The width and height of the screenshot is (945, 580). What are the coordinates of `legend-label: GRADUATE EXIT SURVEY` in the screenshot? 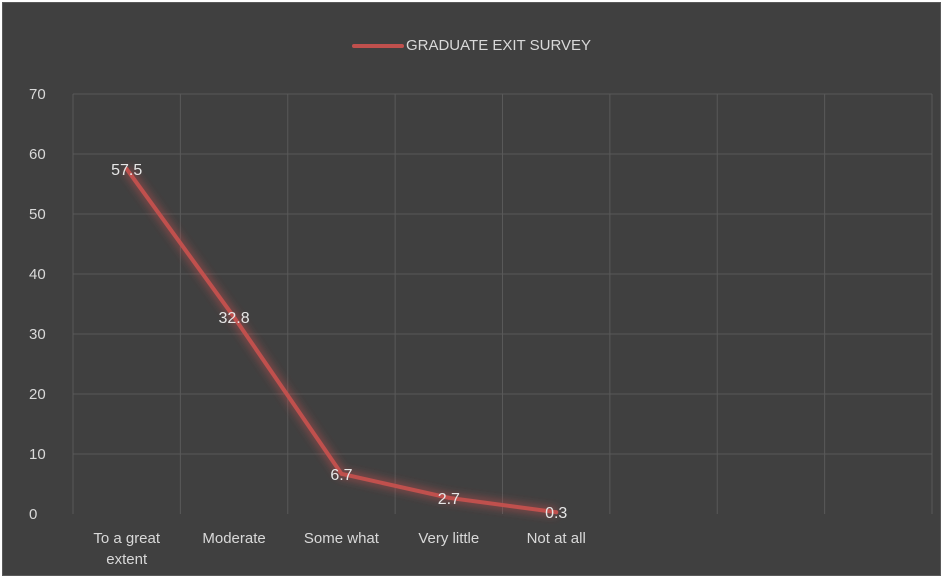 It's located at (498, 45).